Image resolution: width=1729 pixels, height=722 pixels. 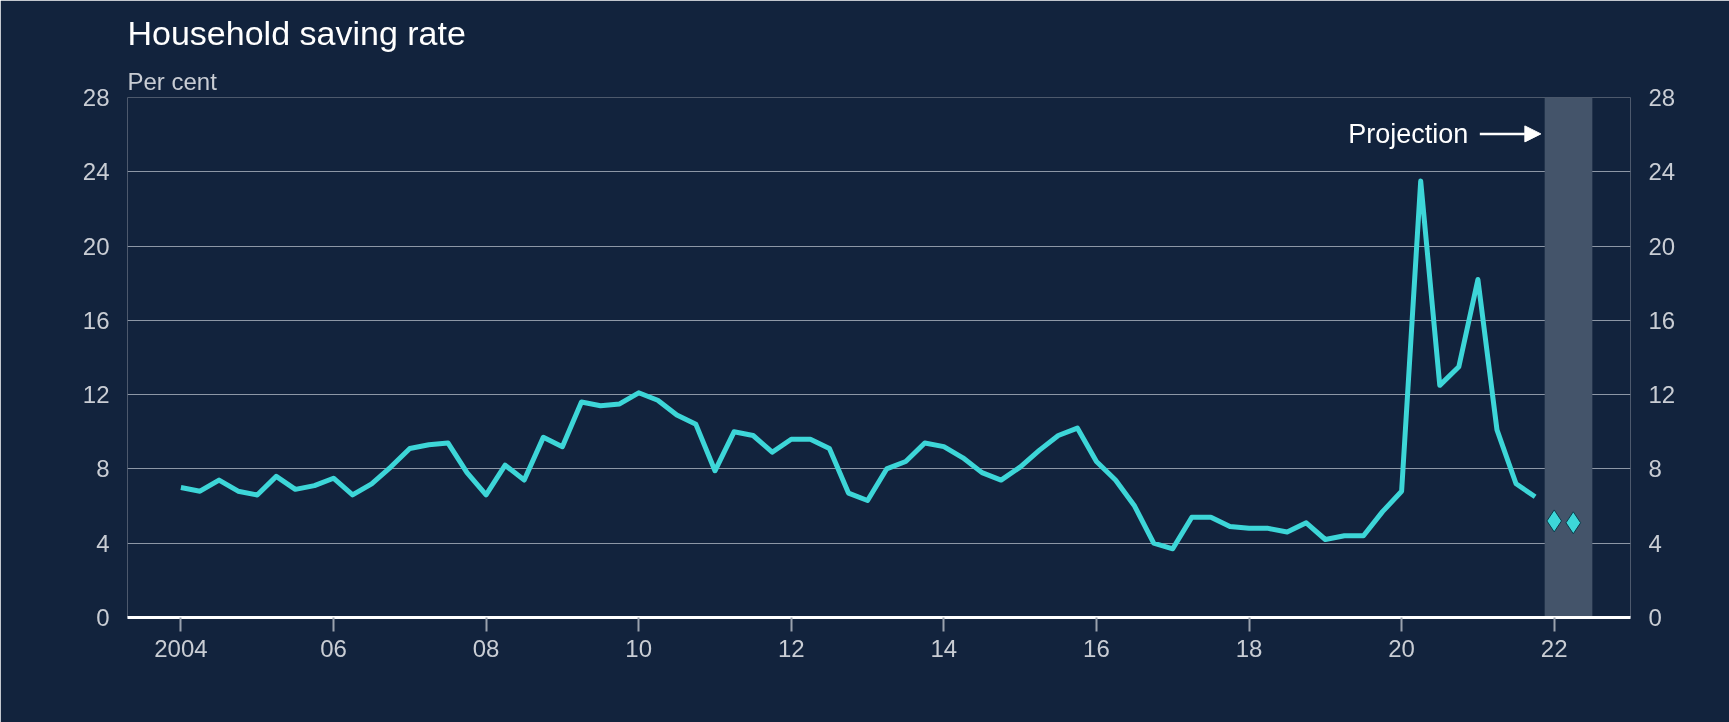 What do you see at coordinates (1662, 395) in the screenshot?
I see `y2-tick-label: 12` at bounding box center [1662, 395].